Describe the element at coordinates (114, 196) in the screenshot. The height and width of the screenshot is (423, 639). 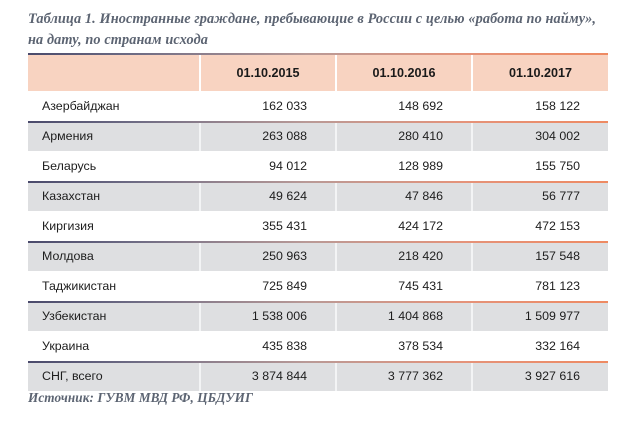
I see `cell-country: Казахстан` at that location.